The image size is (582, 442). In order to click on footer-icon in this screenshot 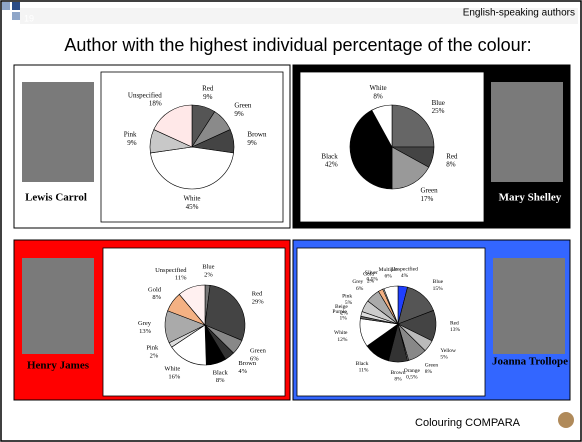, I will do `click(566, 420)`.